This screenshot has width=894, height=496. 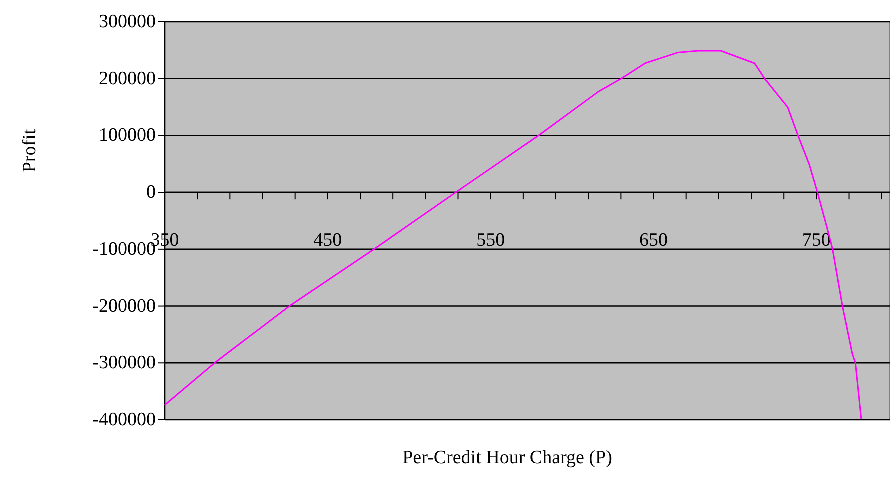 I want to click on y-tick-label: -400000, so click(x=124, y=420).